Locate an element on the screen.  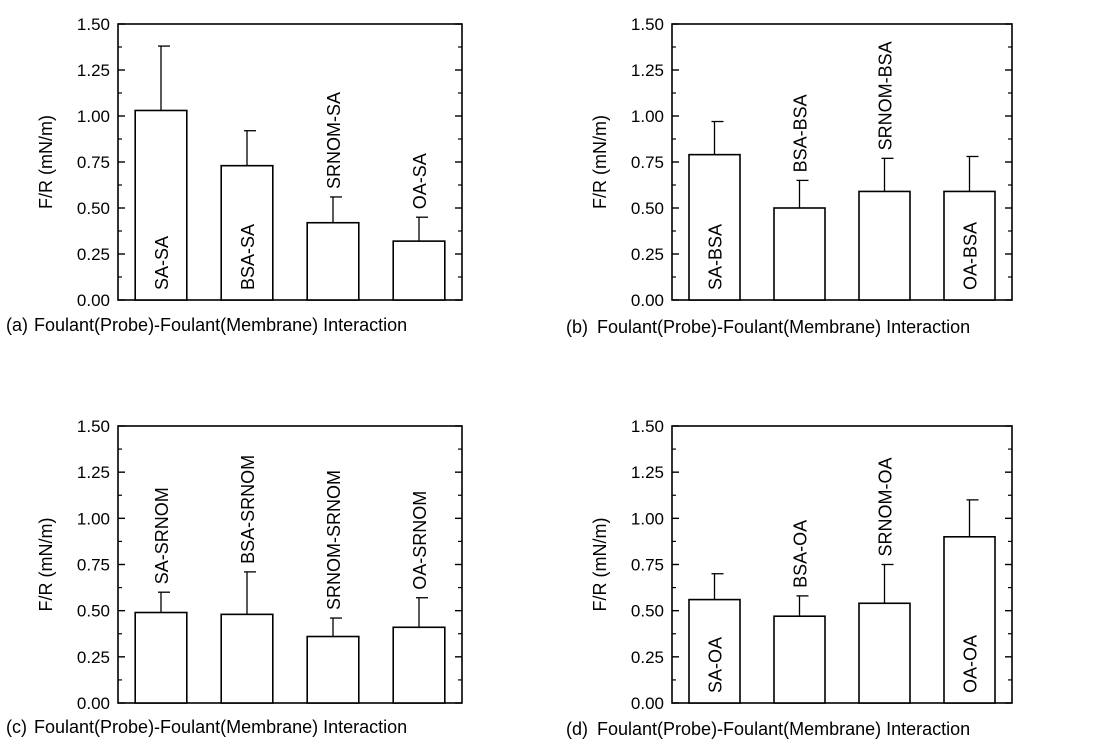
bar-label: BSA-SA is located at coordinates (248, 257).